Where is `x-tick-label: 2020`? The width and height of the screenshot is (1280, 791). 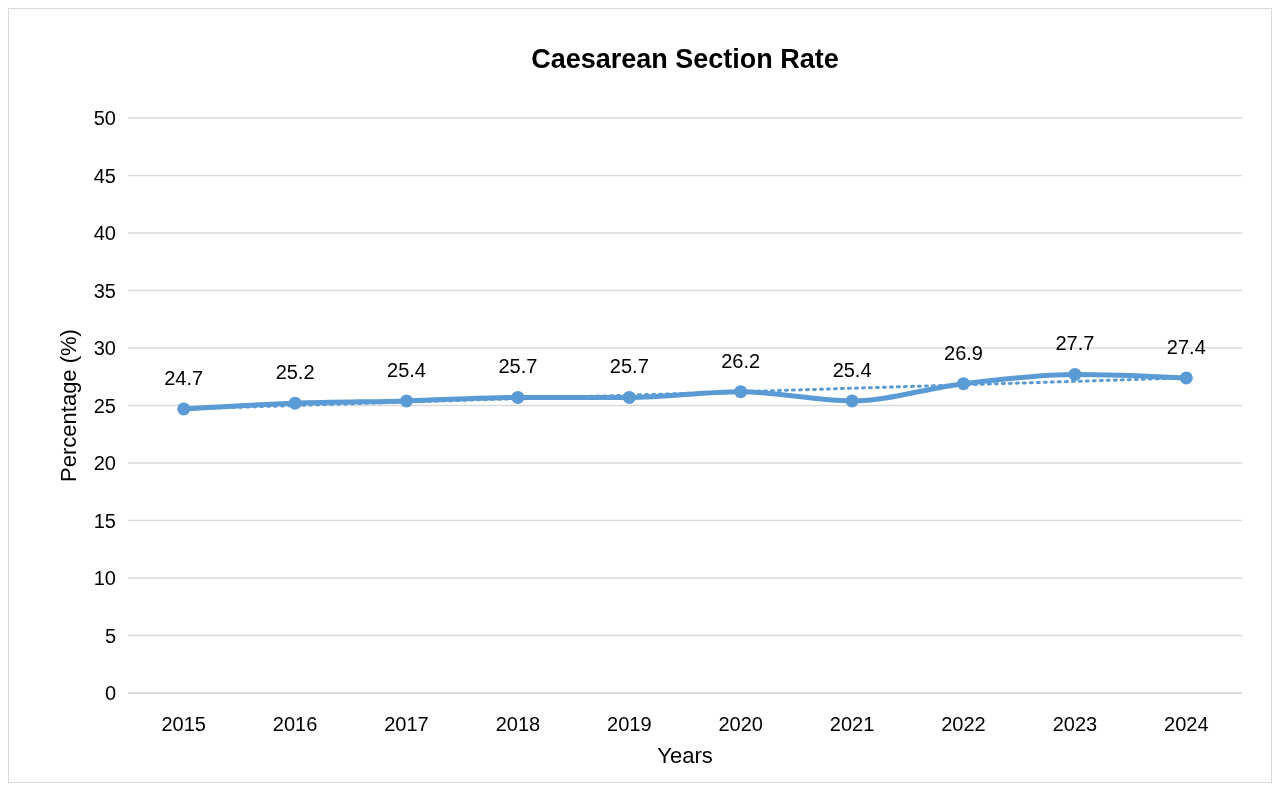 x-tick-label: 2020 is located at coordinates (740, 724).